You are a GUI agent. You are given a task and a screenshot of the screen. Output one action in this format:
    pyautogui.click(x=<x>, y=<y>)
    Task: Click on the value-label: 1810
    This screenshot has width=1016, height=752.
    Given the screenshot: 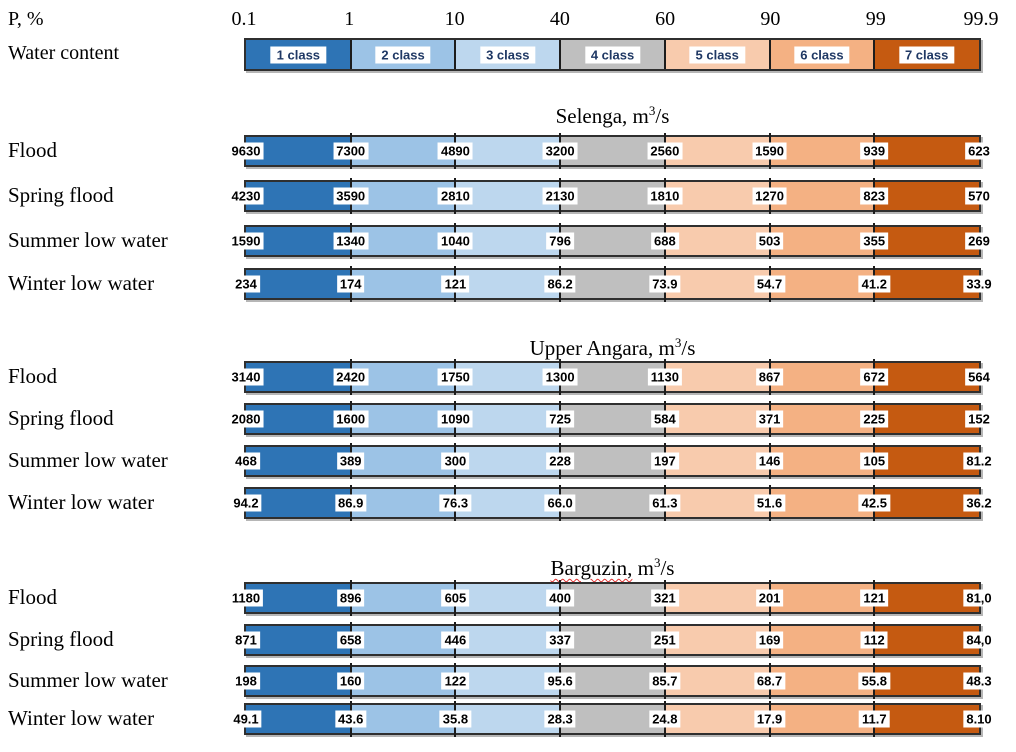 What is the action you would take?
    pyautogui.click(x=665, y=196)
    